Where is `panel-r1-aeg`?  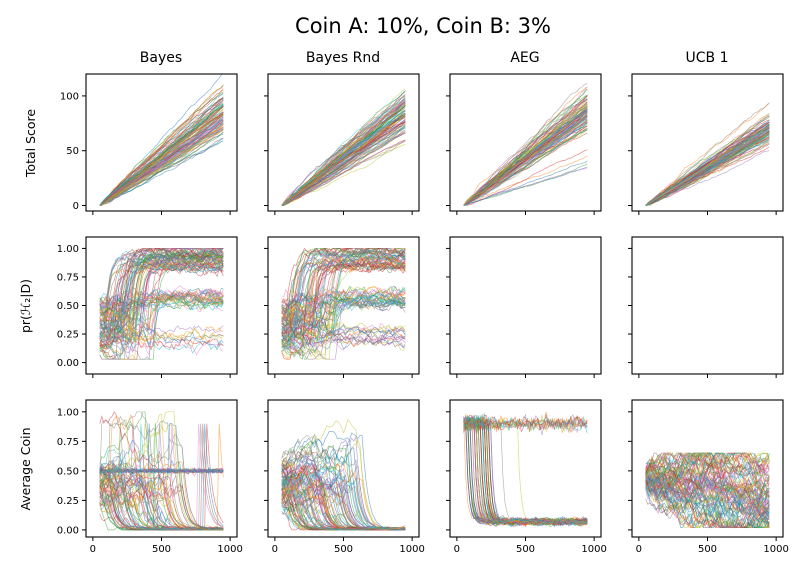
panel-r1-aeg is located at coordinates (524, 144).